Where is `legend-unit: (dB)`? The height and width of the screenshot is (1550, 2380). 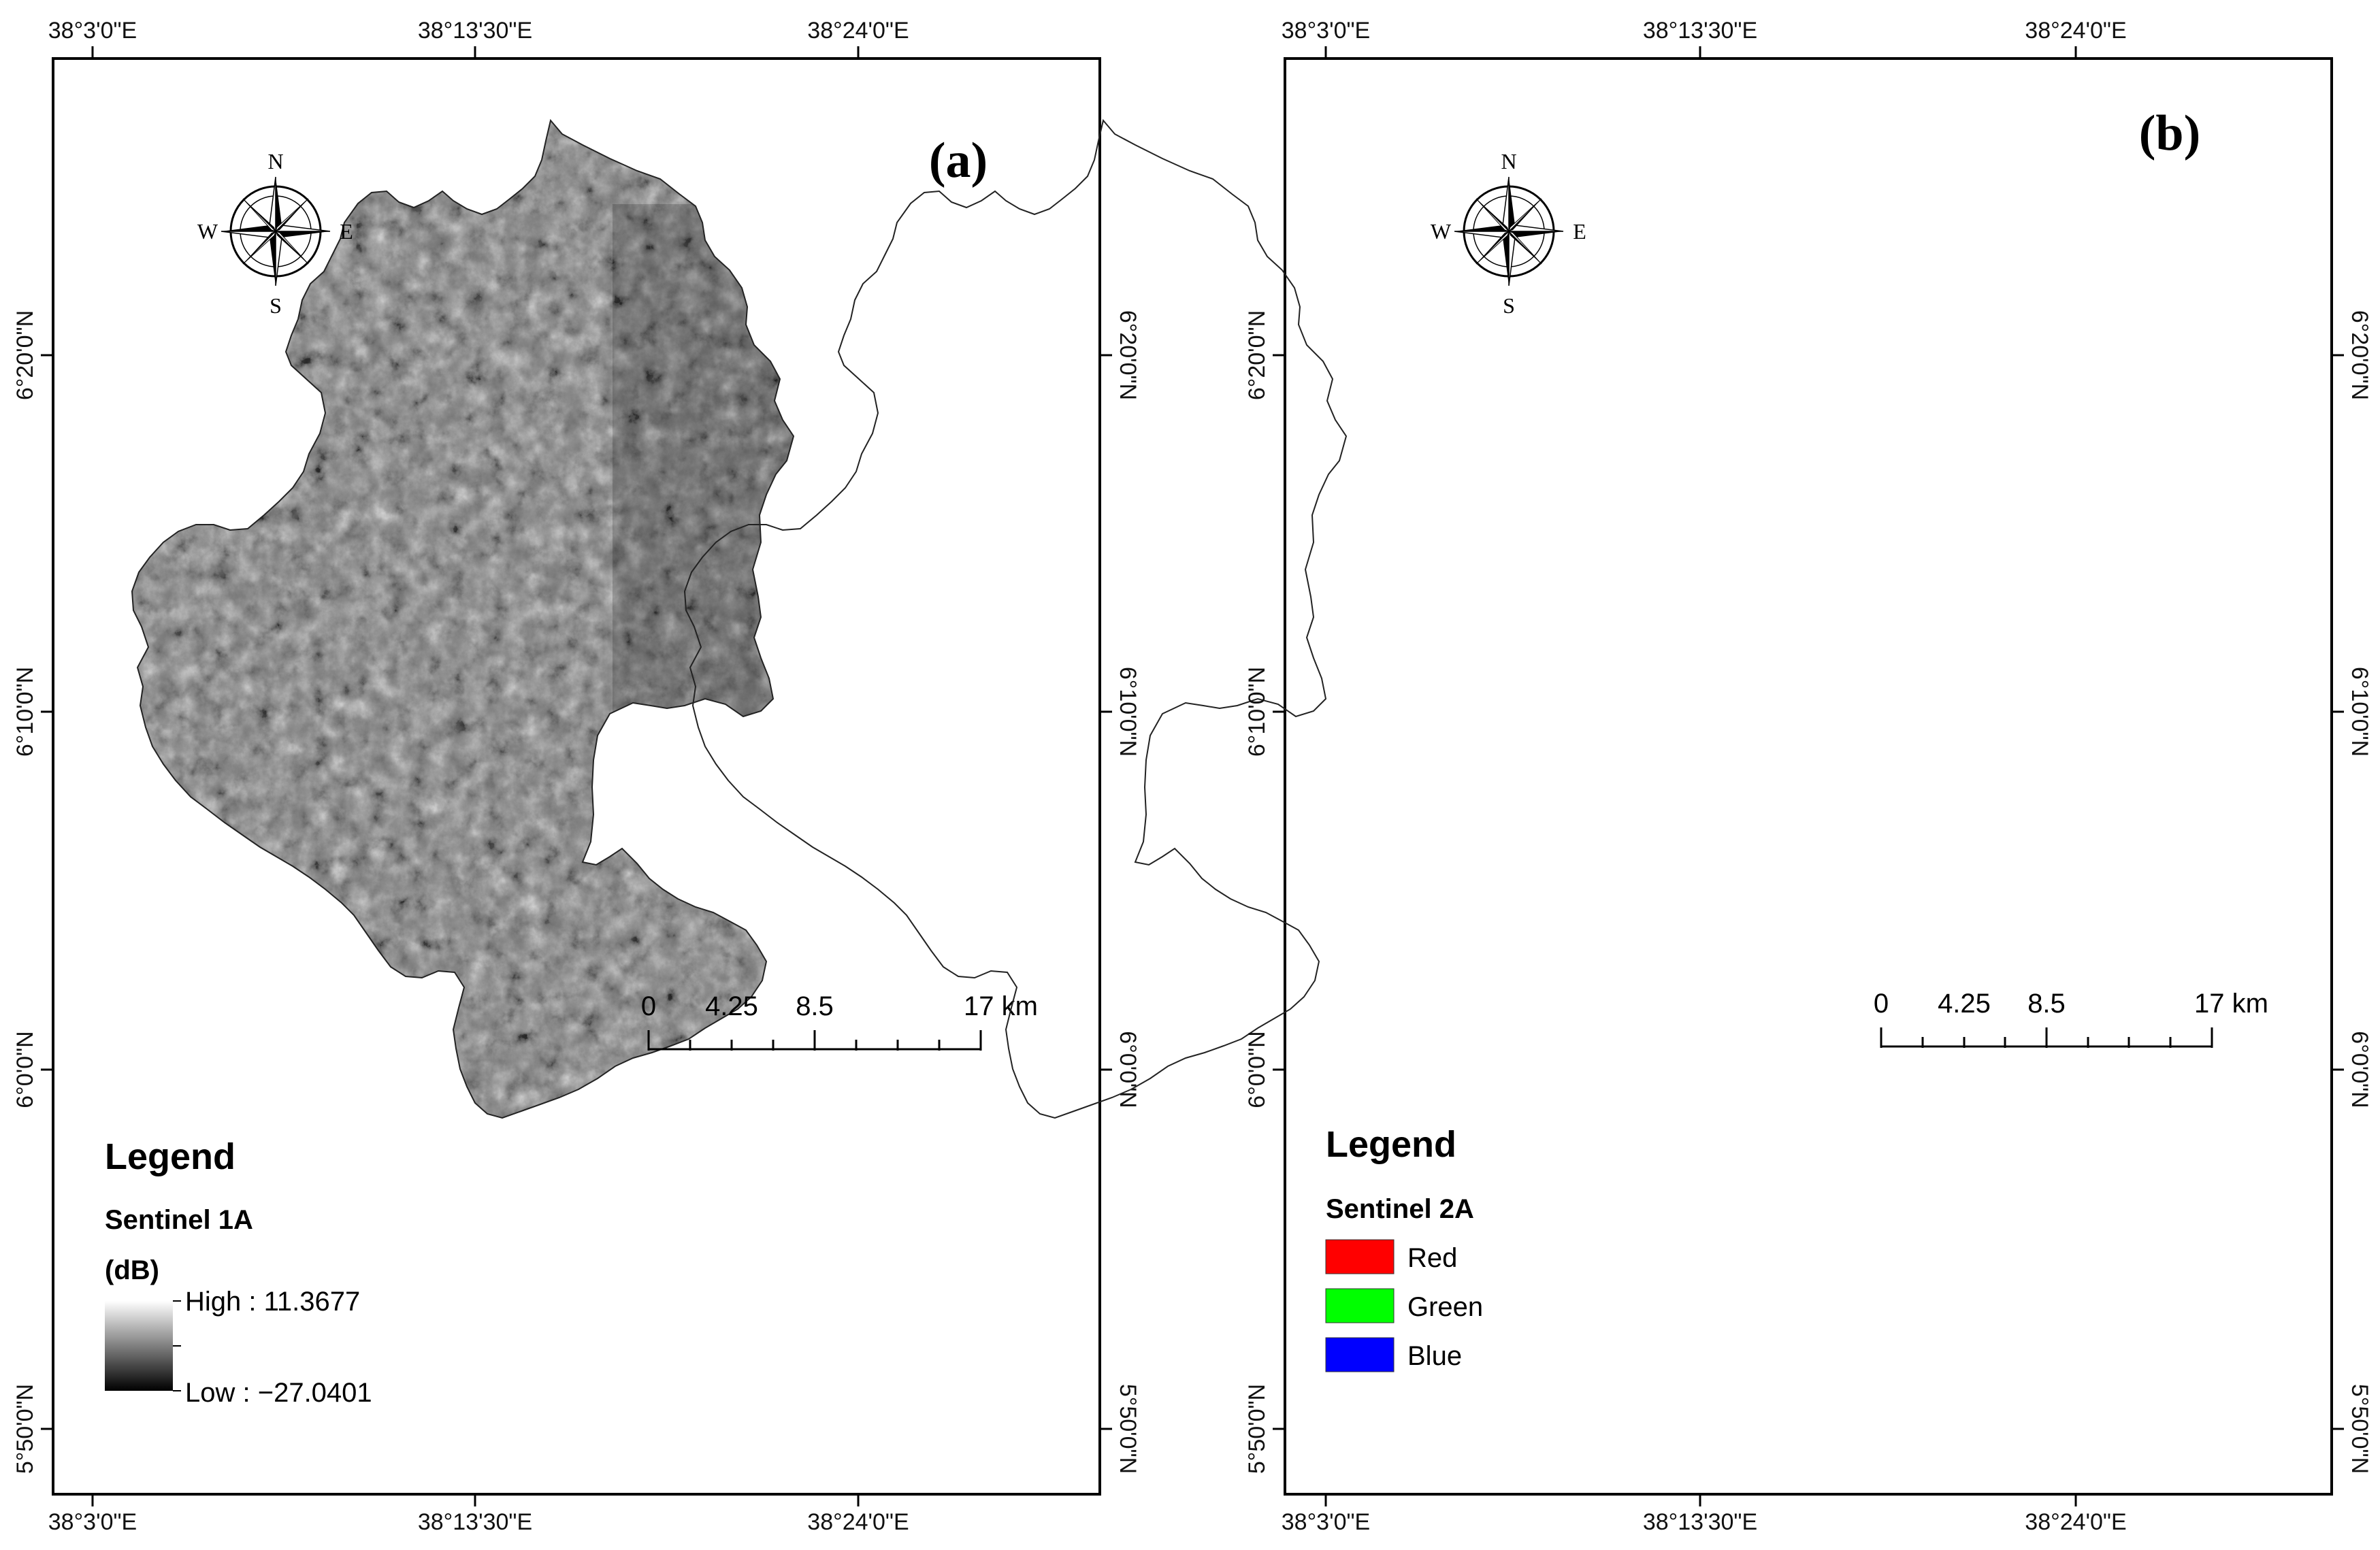 legend-unit: (dB) is located at coordinates (132, 1270).